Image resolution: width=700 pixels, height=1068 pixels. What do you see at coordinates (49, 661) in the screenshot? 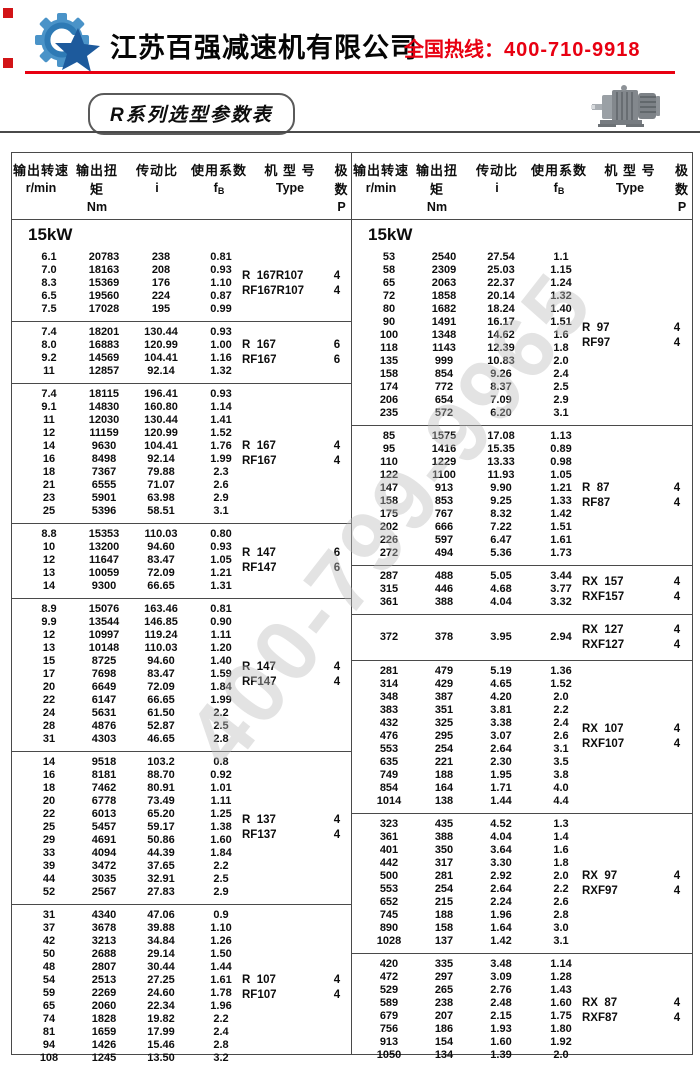
I see `table-cell: 15` at bounding box center [49, 661].